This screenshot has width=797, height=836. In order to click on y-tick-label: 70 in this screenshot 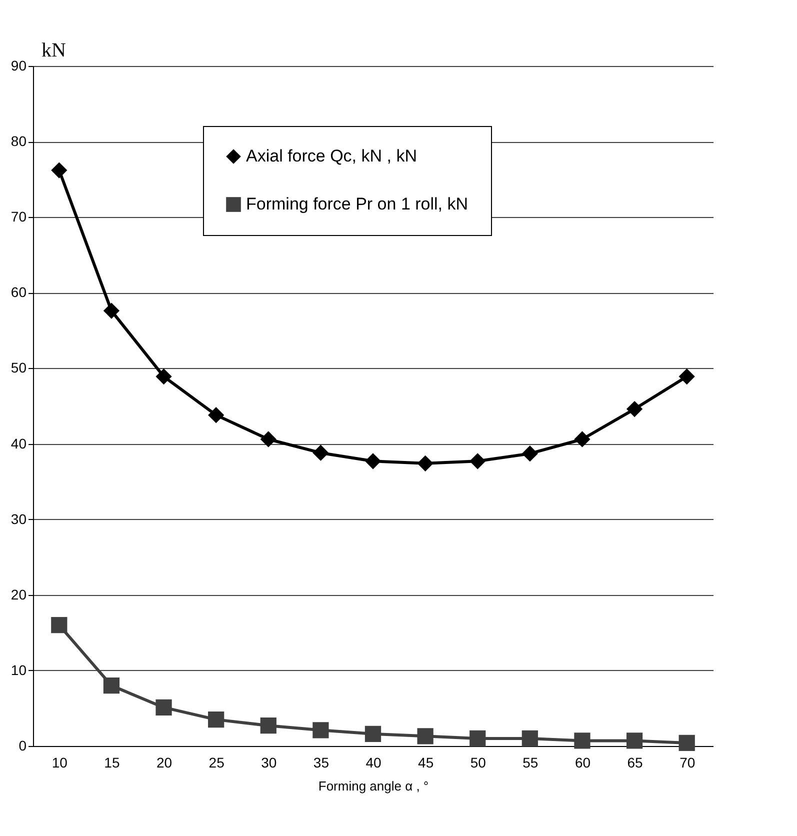, I will do `click(18, 216)`.